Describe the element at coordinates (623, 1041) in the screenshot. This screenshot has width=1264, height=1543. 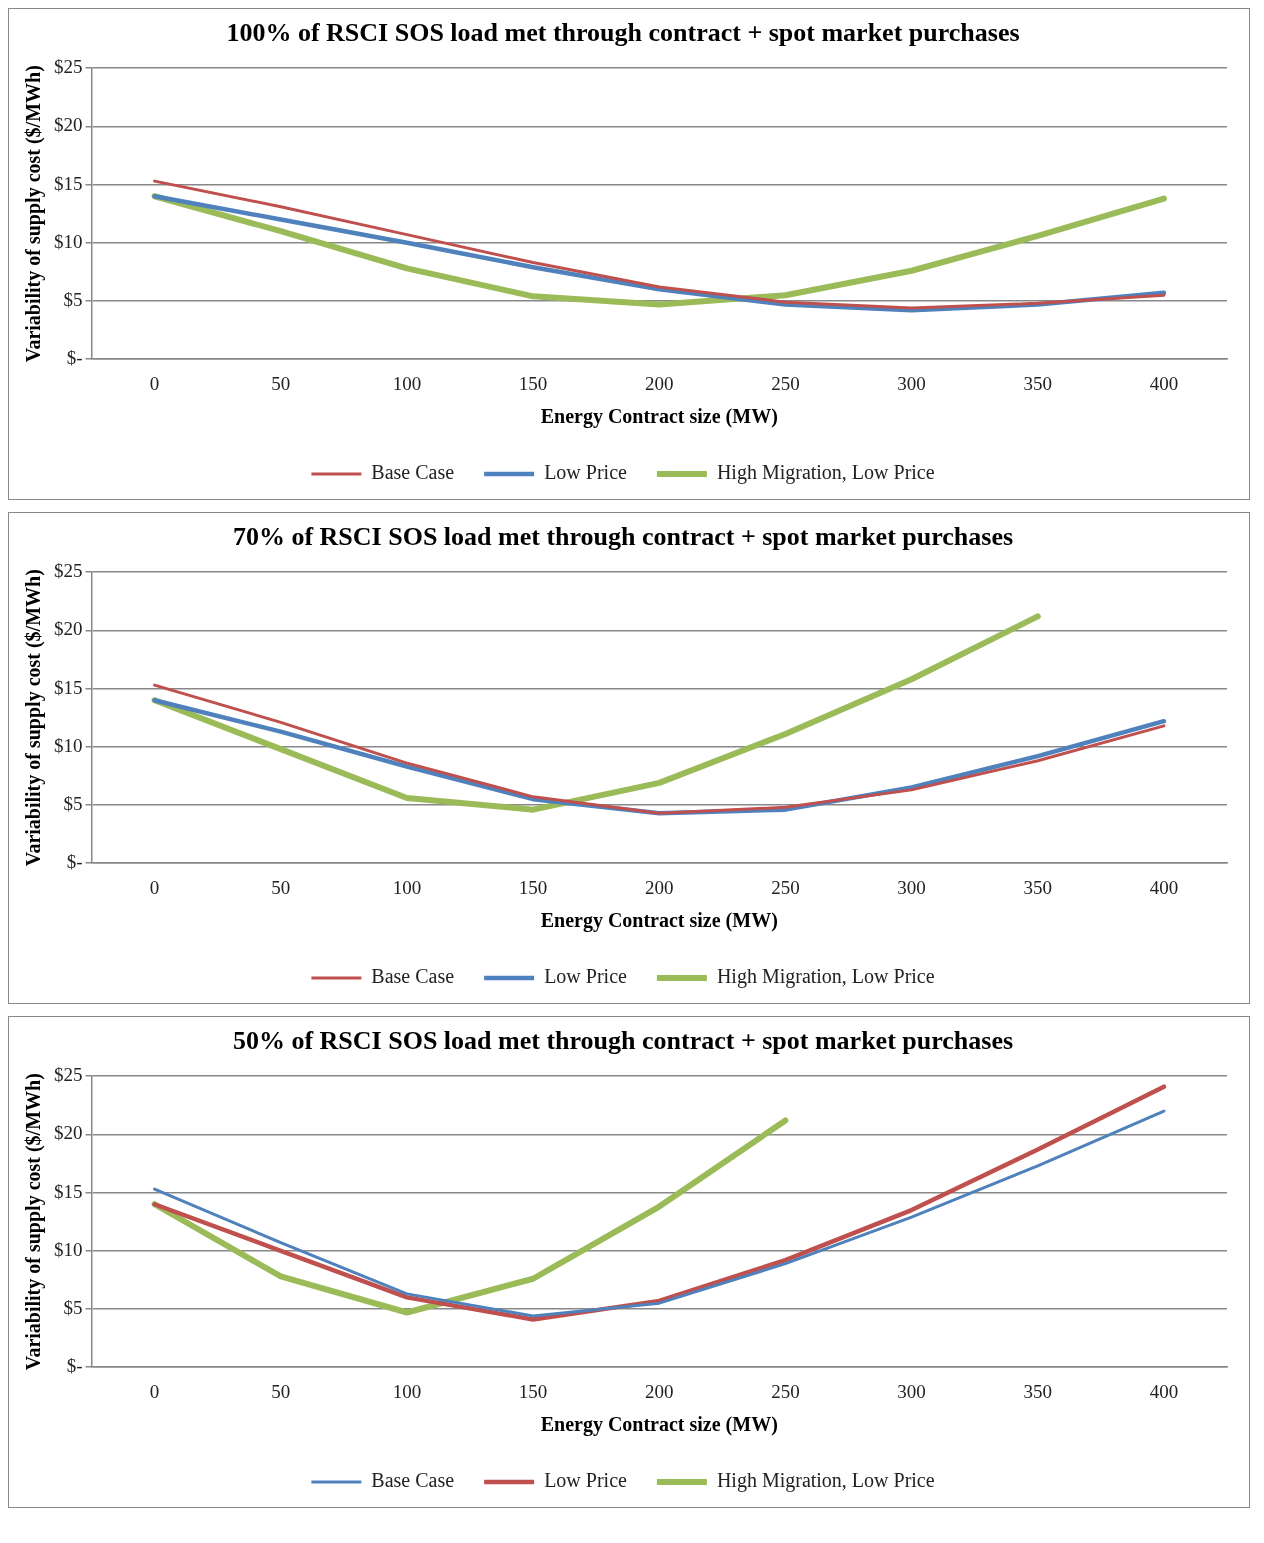
I see `chart-title: 50% of RSCI SOS load met through contract + spot market purchases` at that location.